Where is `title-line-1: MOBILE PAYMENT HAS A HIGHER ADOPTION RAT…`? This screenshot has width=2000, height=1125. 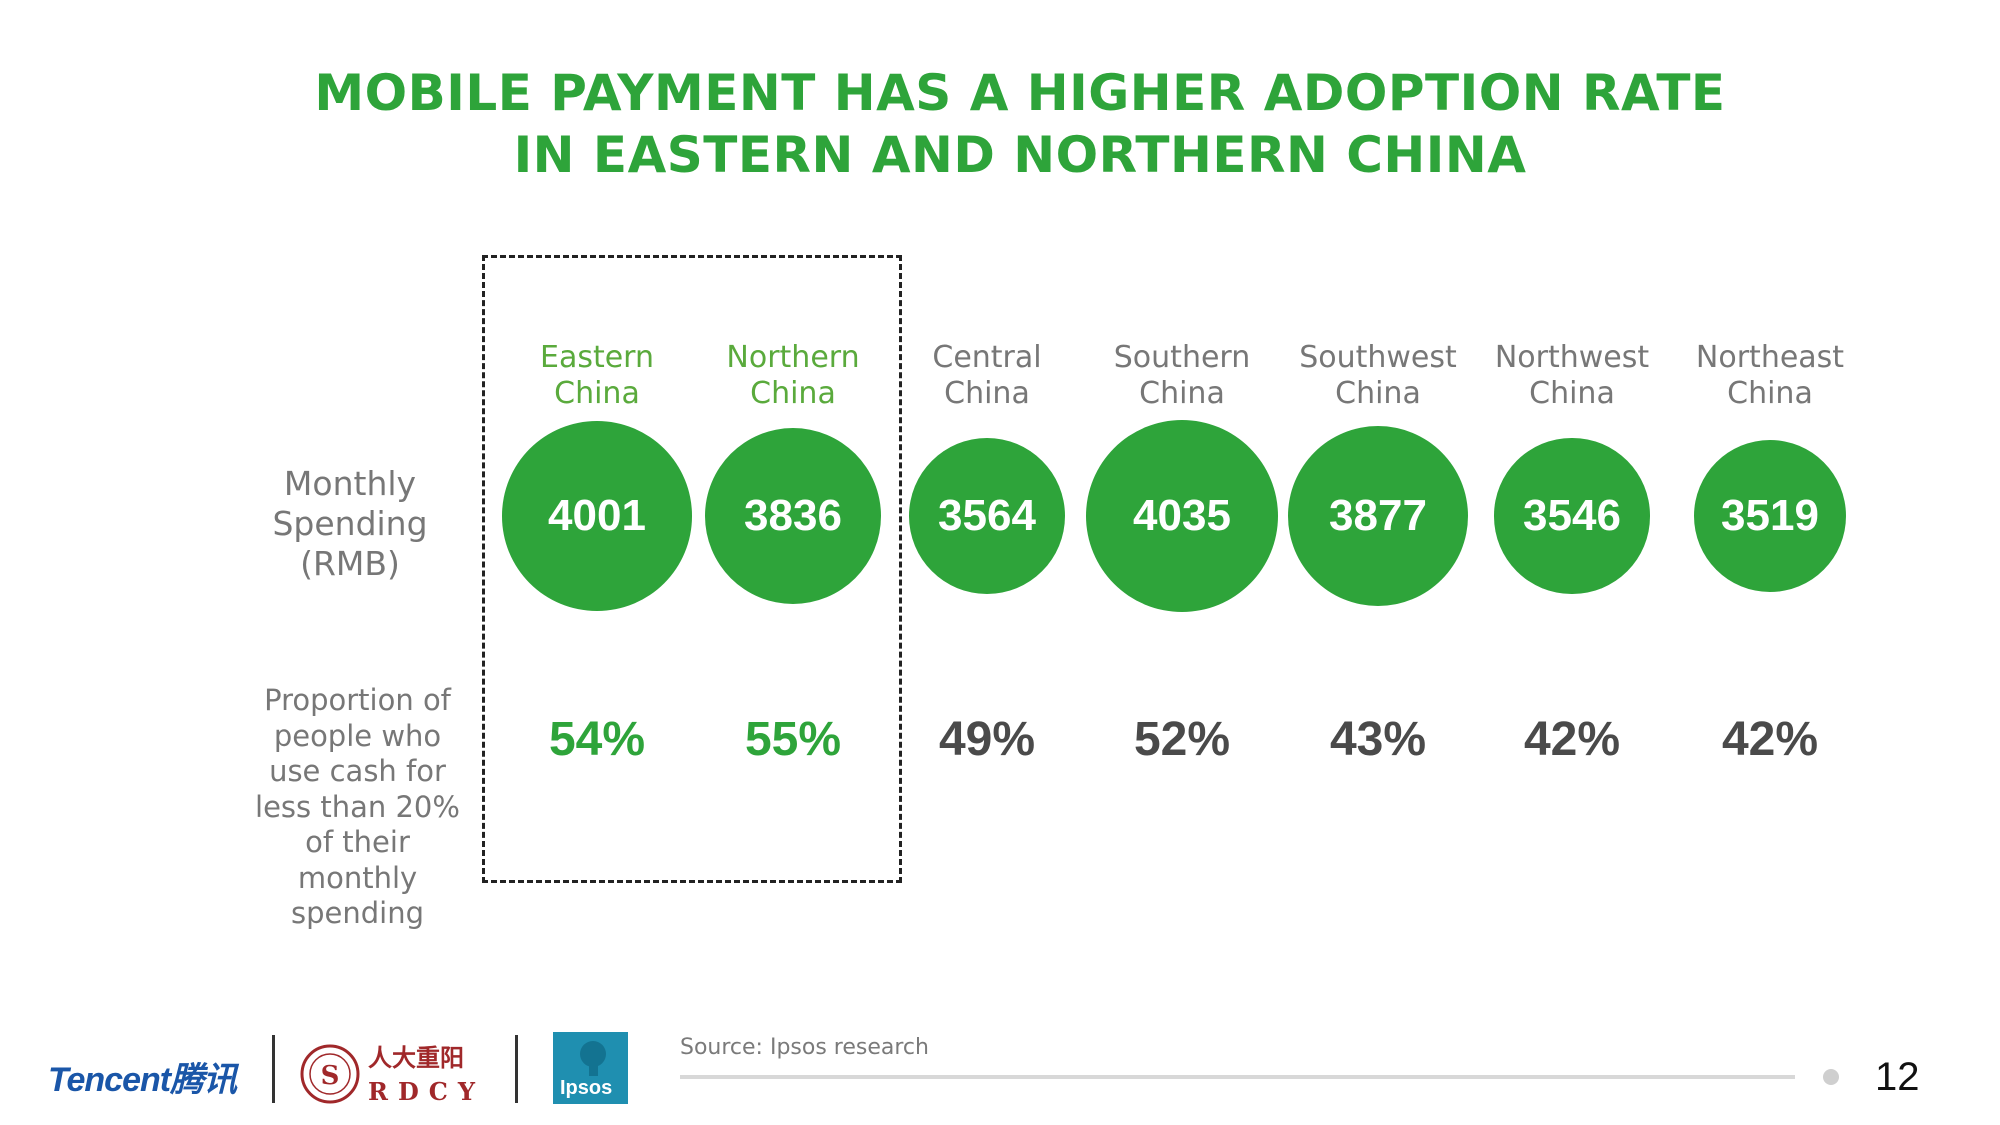
title-line-1: MOBILE PAYMENT HAS A HIGHER ADOPTION RAT… is located at coordinates (1020, 93).